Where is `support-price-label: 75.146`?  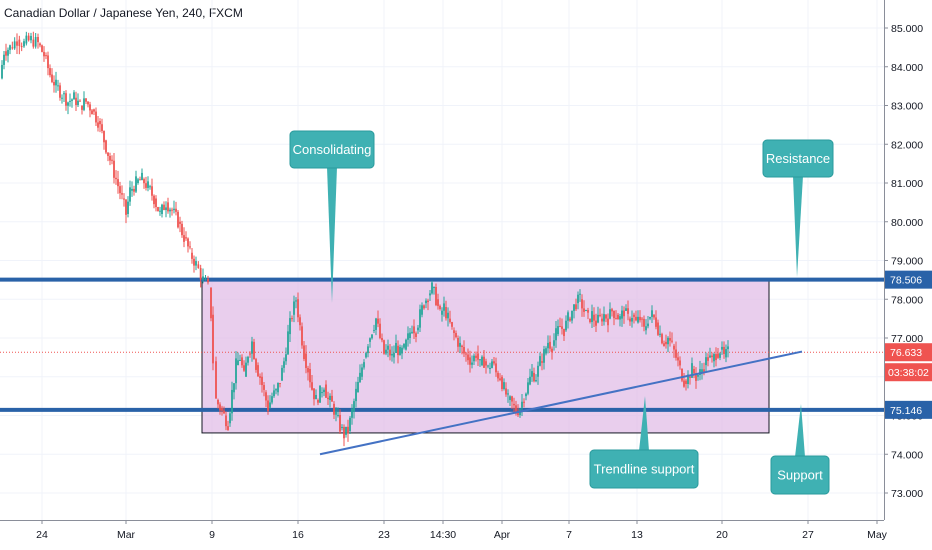 support-price-label: 75.146 is located at coordinates (906, 411).